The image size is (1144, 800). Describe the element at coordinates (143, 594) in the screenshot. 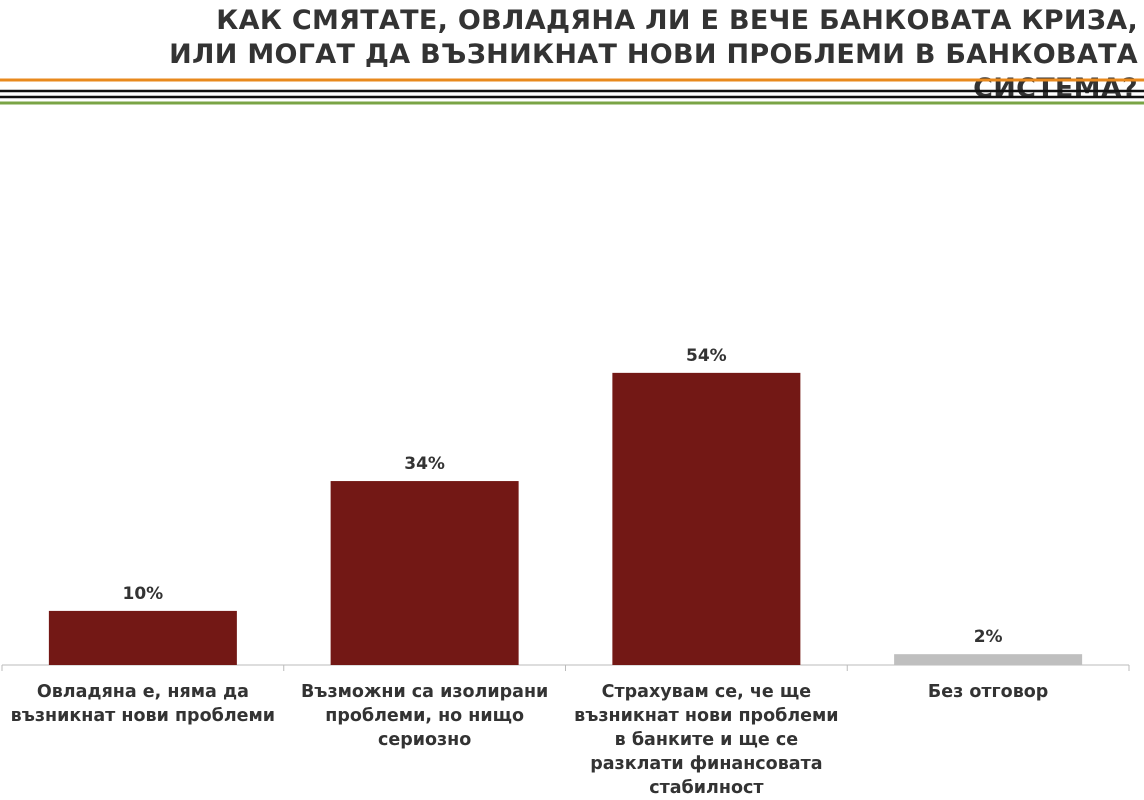

I see `value-label: 10%` at that location.